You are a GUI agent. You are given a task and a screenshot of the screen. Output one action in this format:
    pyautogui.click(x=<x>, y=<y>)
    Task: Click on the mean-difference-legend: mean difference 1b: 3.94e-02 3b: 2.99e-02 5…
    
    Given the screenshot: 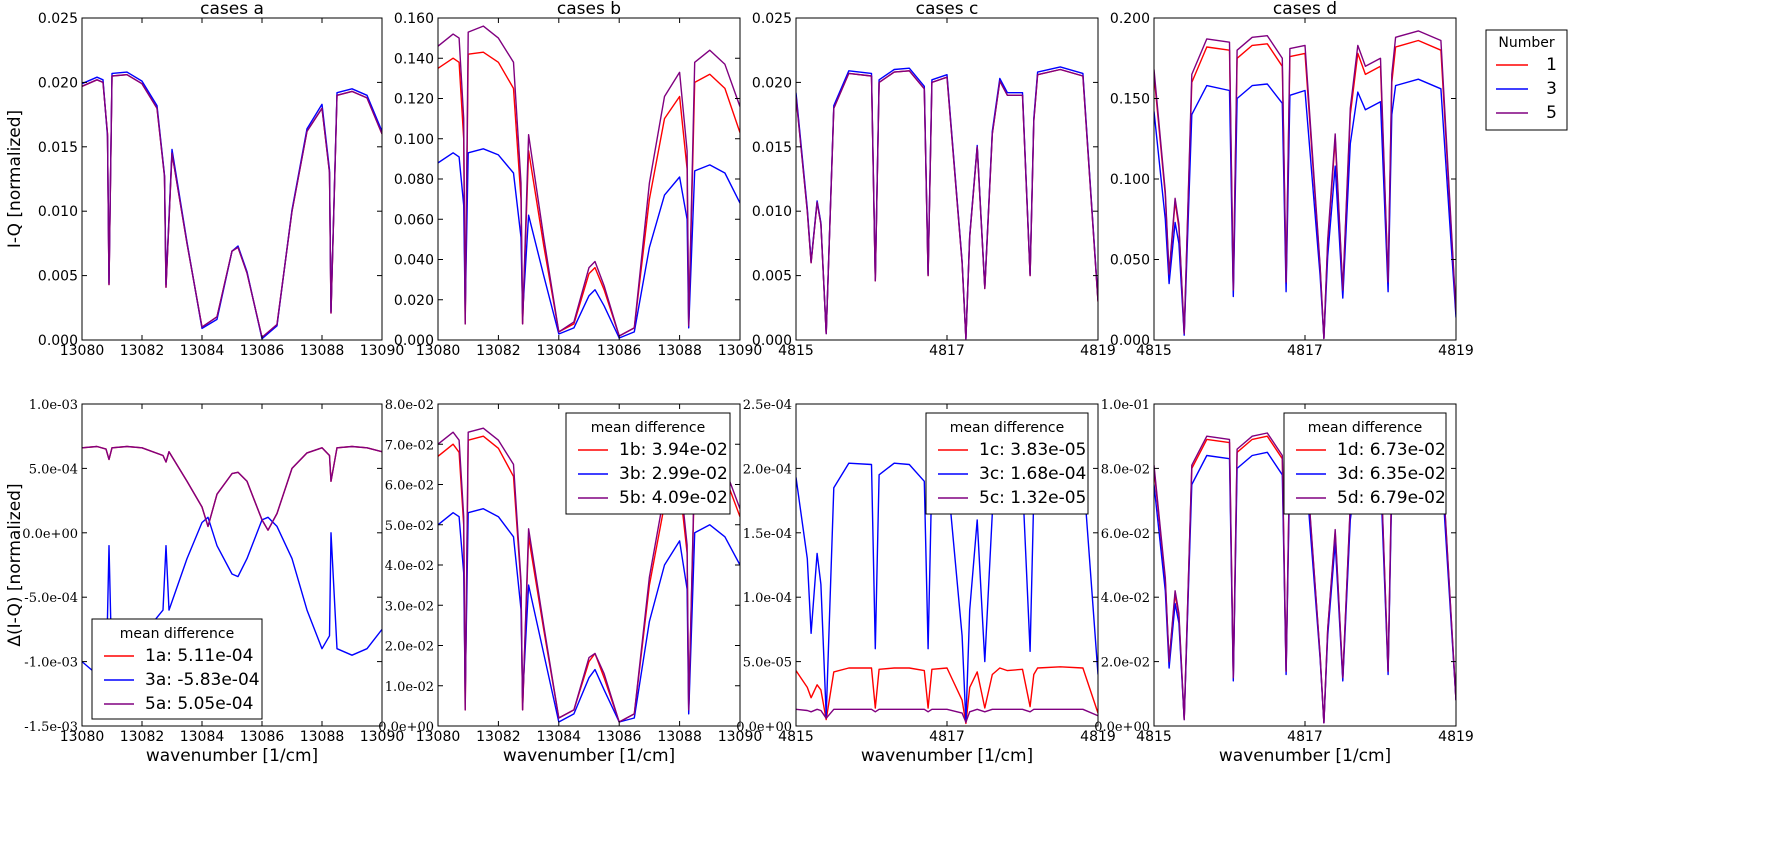 What is the action you would take?
    pyautogui.click(x=648, y=463)
    